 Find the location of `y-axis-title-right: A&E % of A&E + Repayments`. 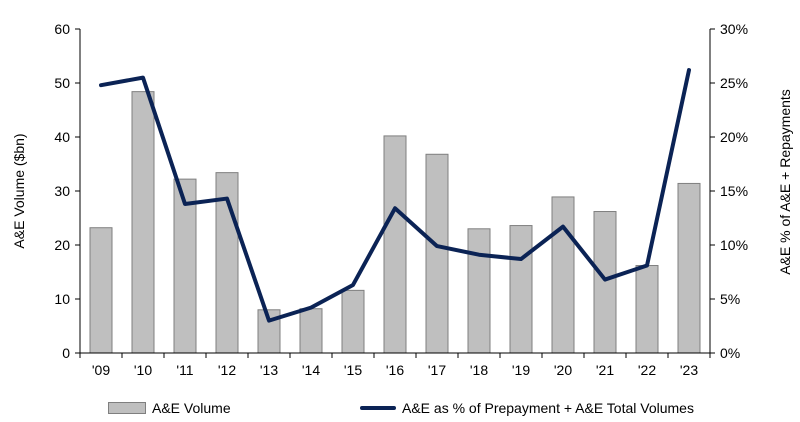

y-axis-title-right: A&E % of A&E + Repayments is located at coordinates (785, 182).